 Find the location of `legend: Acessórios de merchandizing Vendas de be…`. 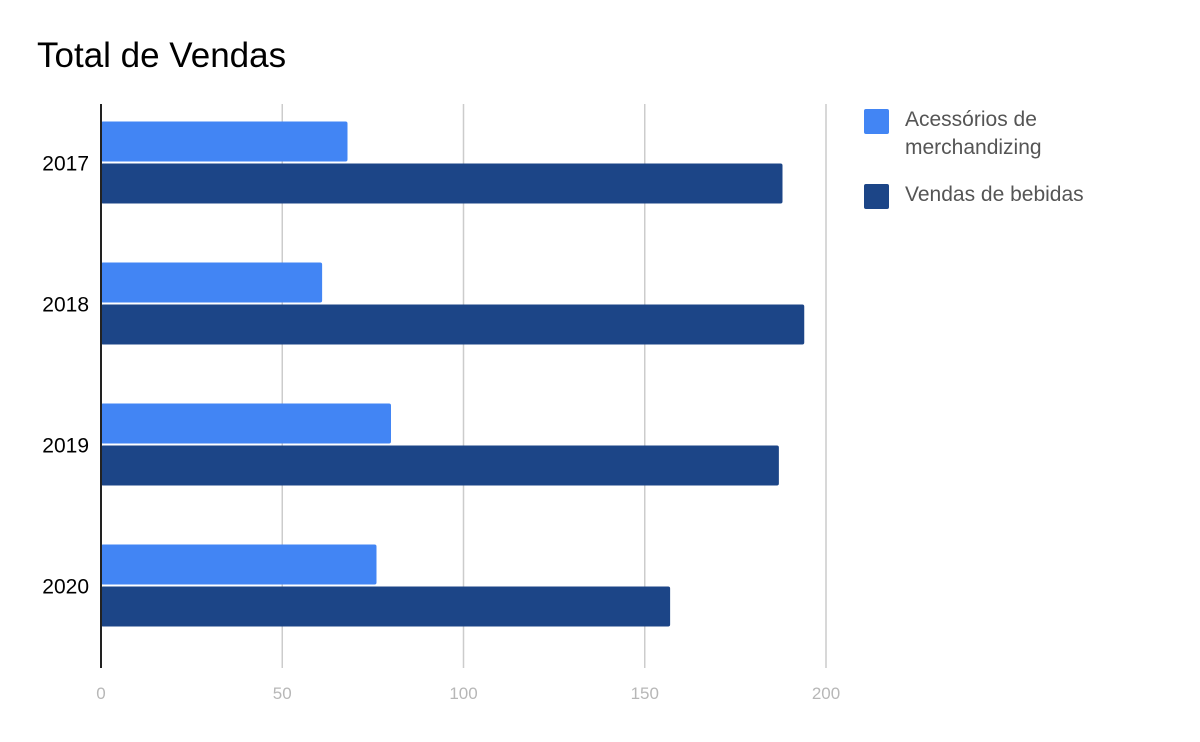

legend: Acessórios de merchandizing Vendas de be… is located at coordinates (1024, 167).